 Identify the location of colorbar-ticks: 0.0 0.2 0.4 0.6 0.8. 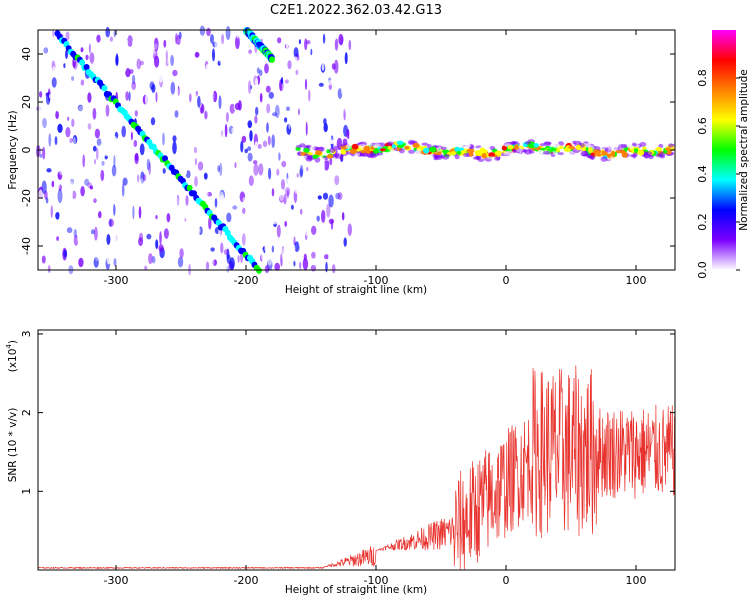
(718, 174).